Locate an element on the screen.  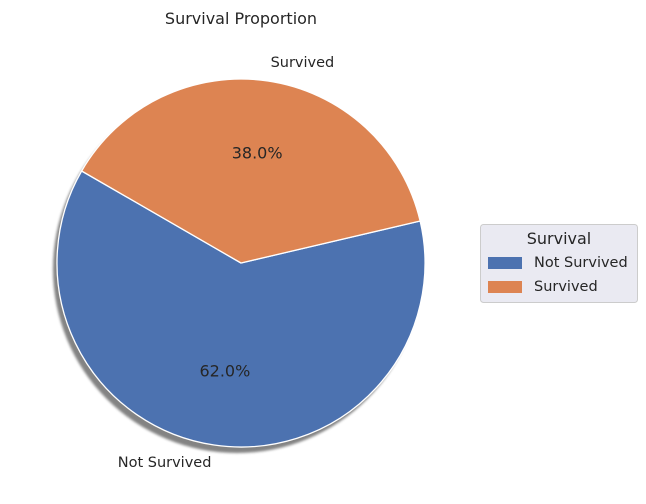
legend: Survival Not Survived Survived is located at coordinates (559, 263).